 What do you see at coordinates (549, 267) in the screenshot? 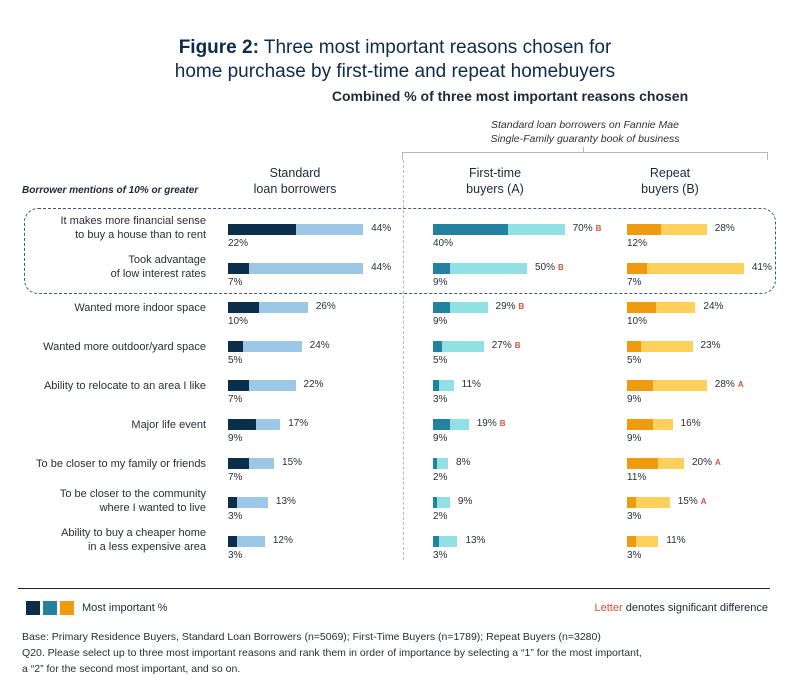
I see `data-label-combined: 50% B` at bounding box center [549, 267].